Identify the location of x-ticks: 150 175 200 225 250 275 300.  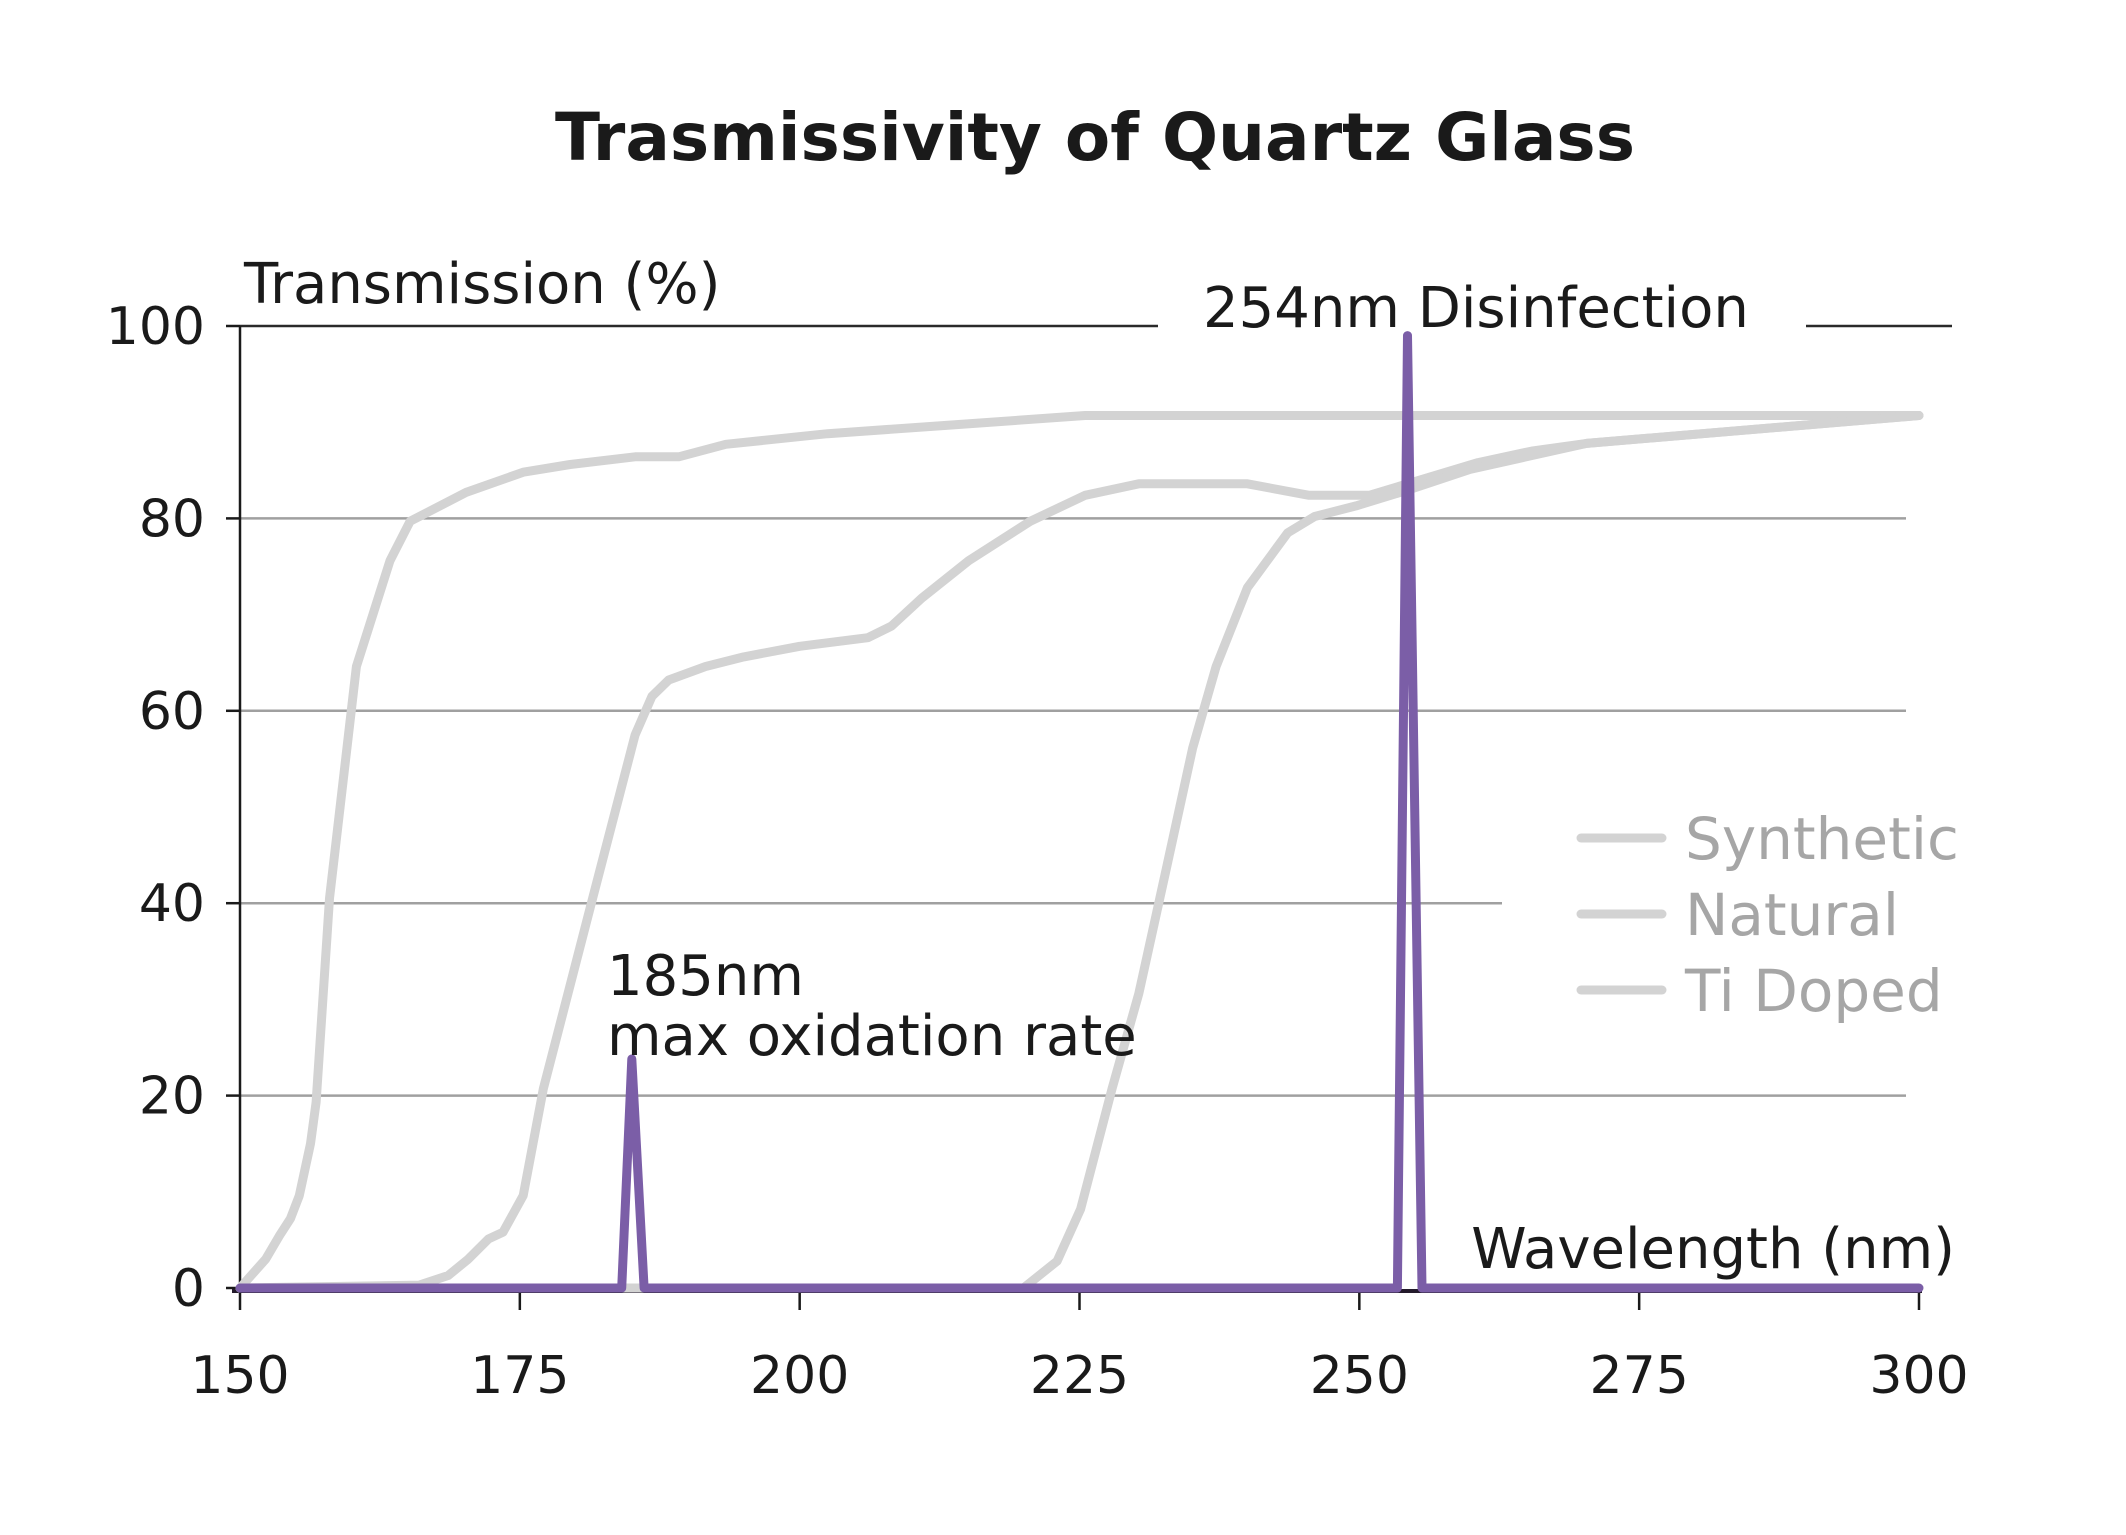
(1079, 1348).